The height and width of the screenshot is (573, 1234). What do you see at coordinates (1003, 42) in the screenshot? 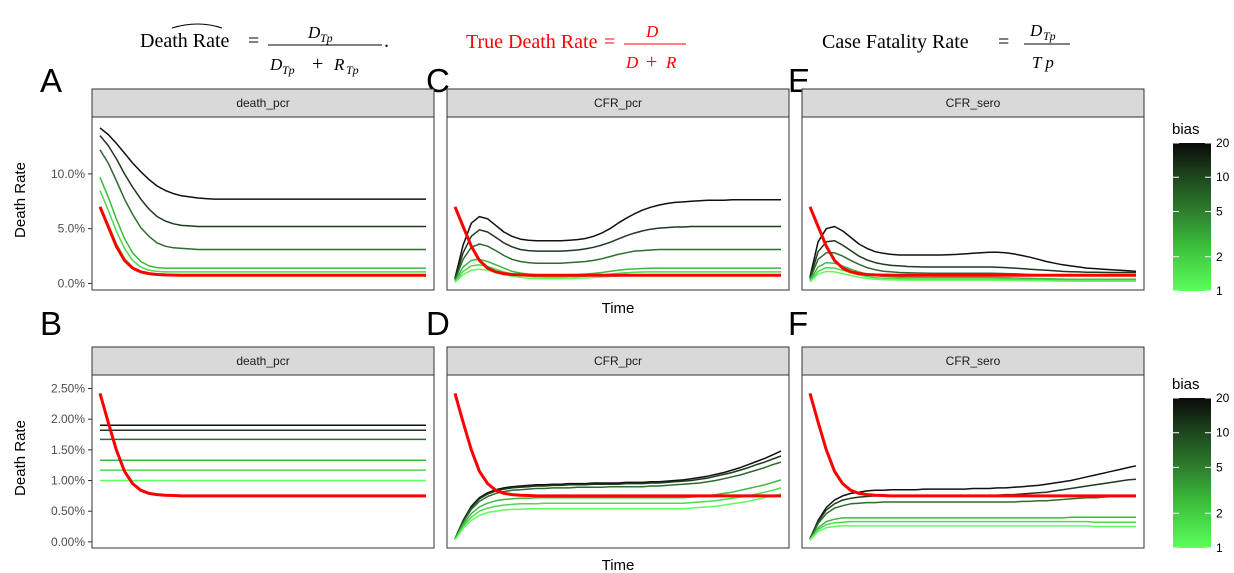
I see `equation-right-equals: =` at bounding box center [1003, 42].